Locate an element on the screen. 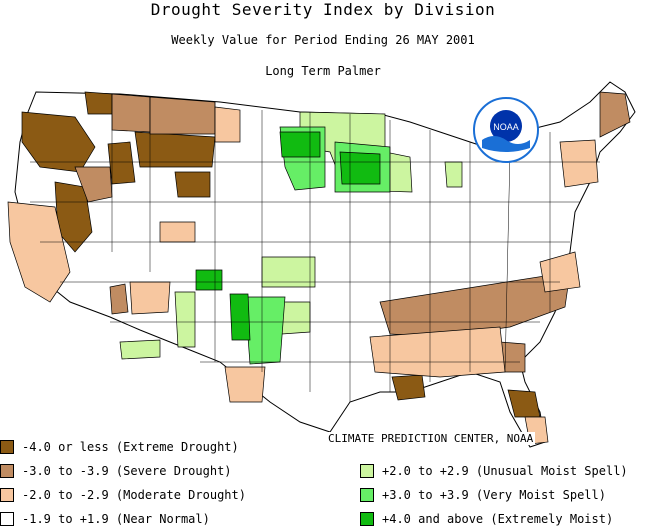  legend-normal: -1.9 to +1.9 (Near Normal) is located at coordinates (105, 519).